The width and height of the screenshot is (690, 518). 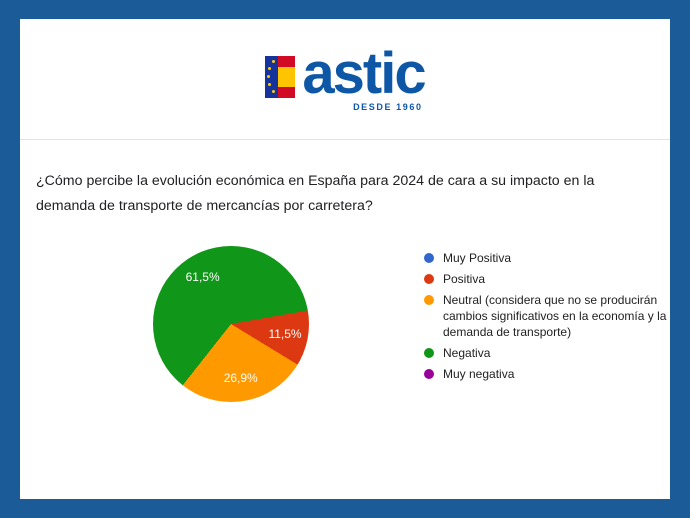 I want to click on legend-label: Muy Positiva, so click(x=477, y=258).